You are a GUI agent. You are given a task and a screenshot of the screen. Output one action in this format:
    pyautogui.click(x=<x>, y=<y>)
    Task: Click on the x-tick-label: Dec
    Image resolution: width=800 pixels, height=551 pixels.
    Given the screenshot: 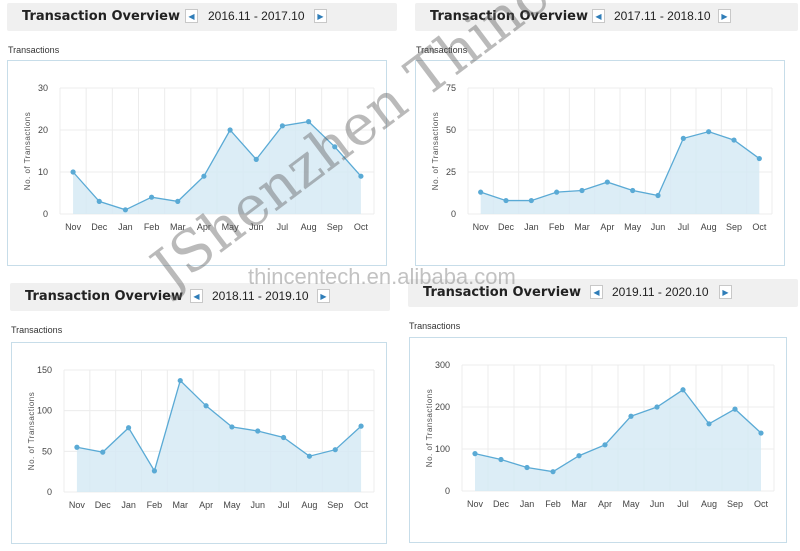 What is the action you would take?
    pyautogui.click(x=99, y=227)
    